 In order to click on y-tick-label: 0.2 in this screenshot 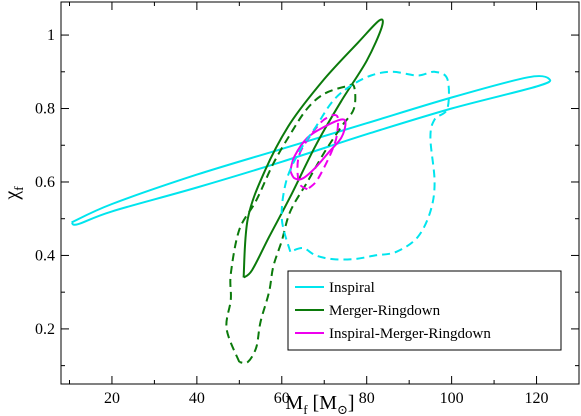, I will do `click(45, 329)`.